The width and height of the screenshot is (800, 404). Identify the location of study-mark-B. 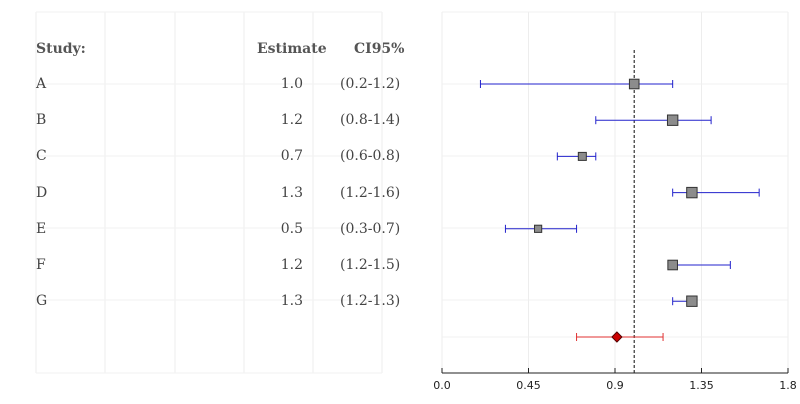
(653, 120).